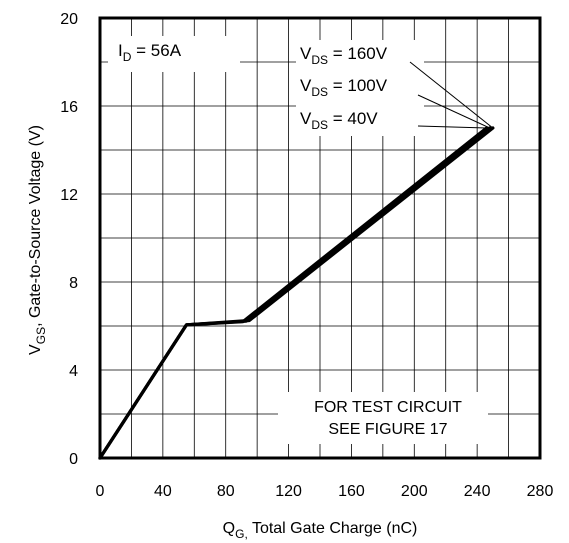 The image size is (569, 543). Describe the element at coordinates (69, 19) in the screenshot. I see `y-tick-label: 20` at that location.